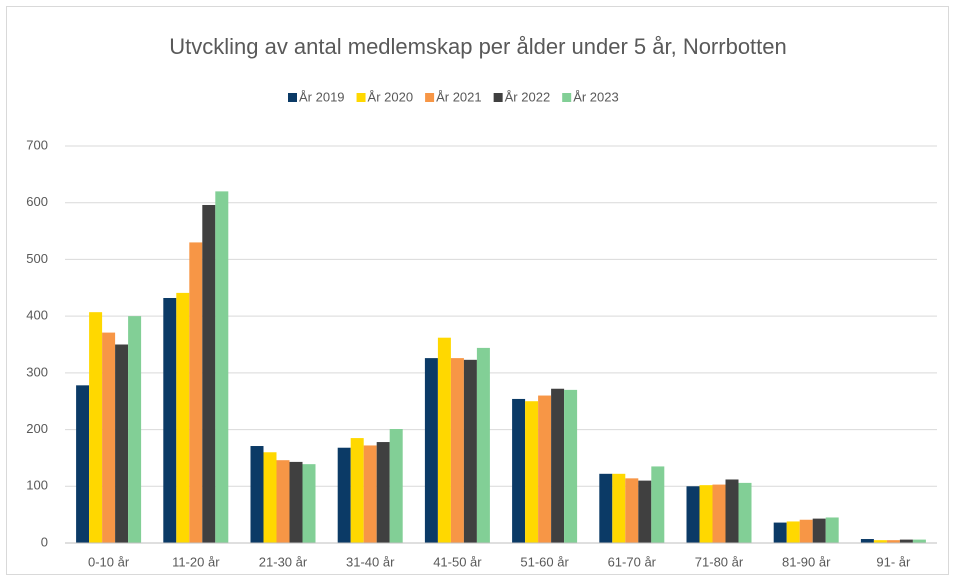 The width and height of the screenshot is (955, 581). I want to click on x-tick-label: 51-60 år, so click(544, 561).